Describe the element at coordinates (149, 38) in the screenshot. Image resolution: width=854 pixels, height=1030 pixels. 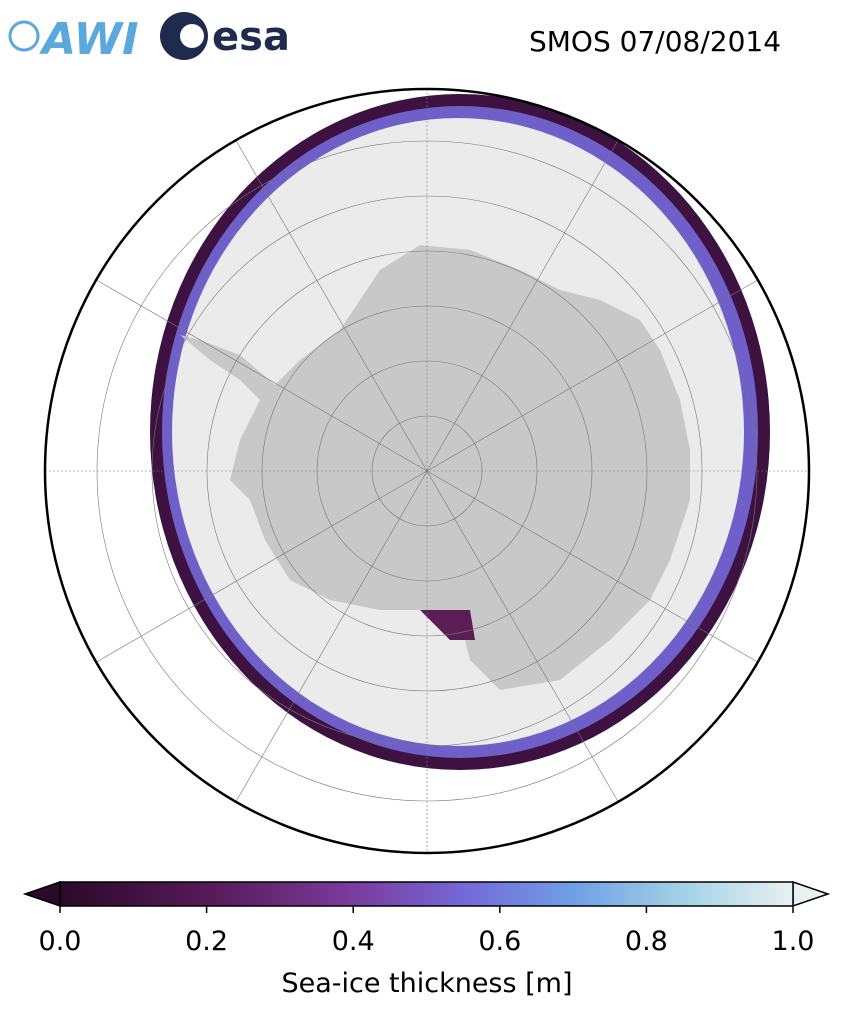
I see `logos: AWI esa` at that location.